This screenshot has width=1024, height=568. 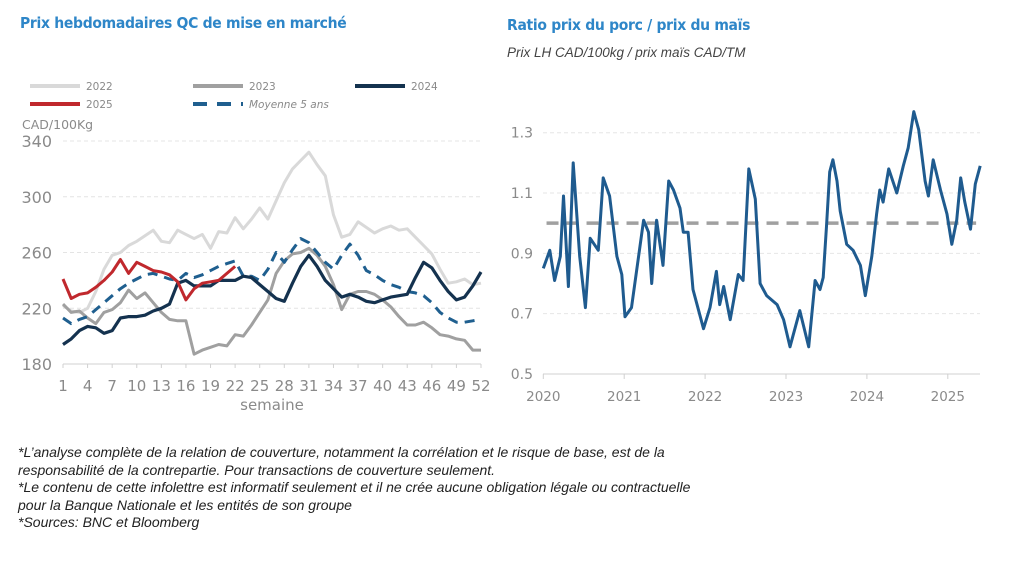 What do you see at coordinates (63, 386) in the screenshot?
I see `x-tick-label: 1` at bounding box center [63, 386].